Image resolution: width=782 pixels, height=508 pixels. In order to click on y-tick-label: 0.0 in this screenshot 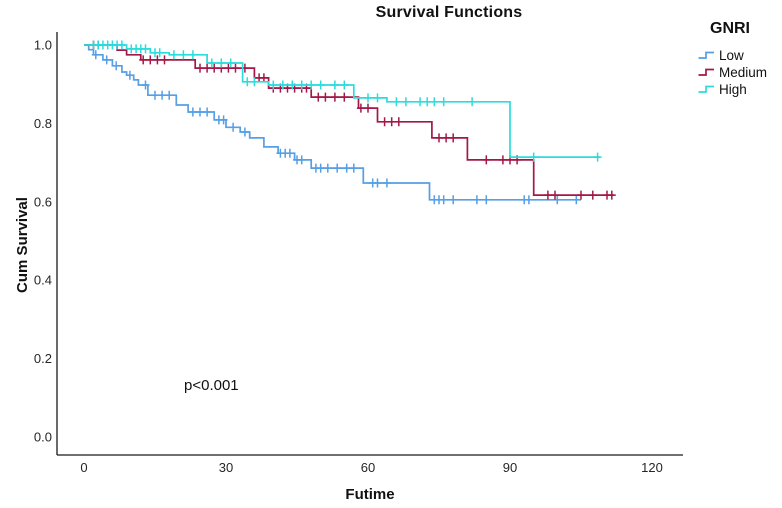, I will do `click(43, 437)`.